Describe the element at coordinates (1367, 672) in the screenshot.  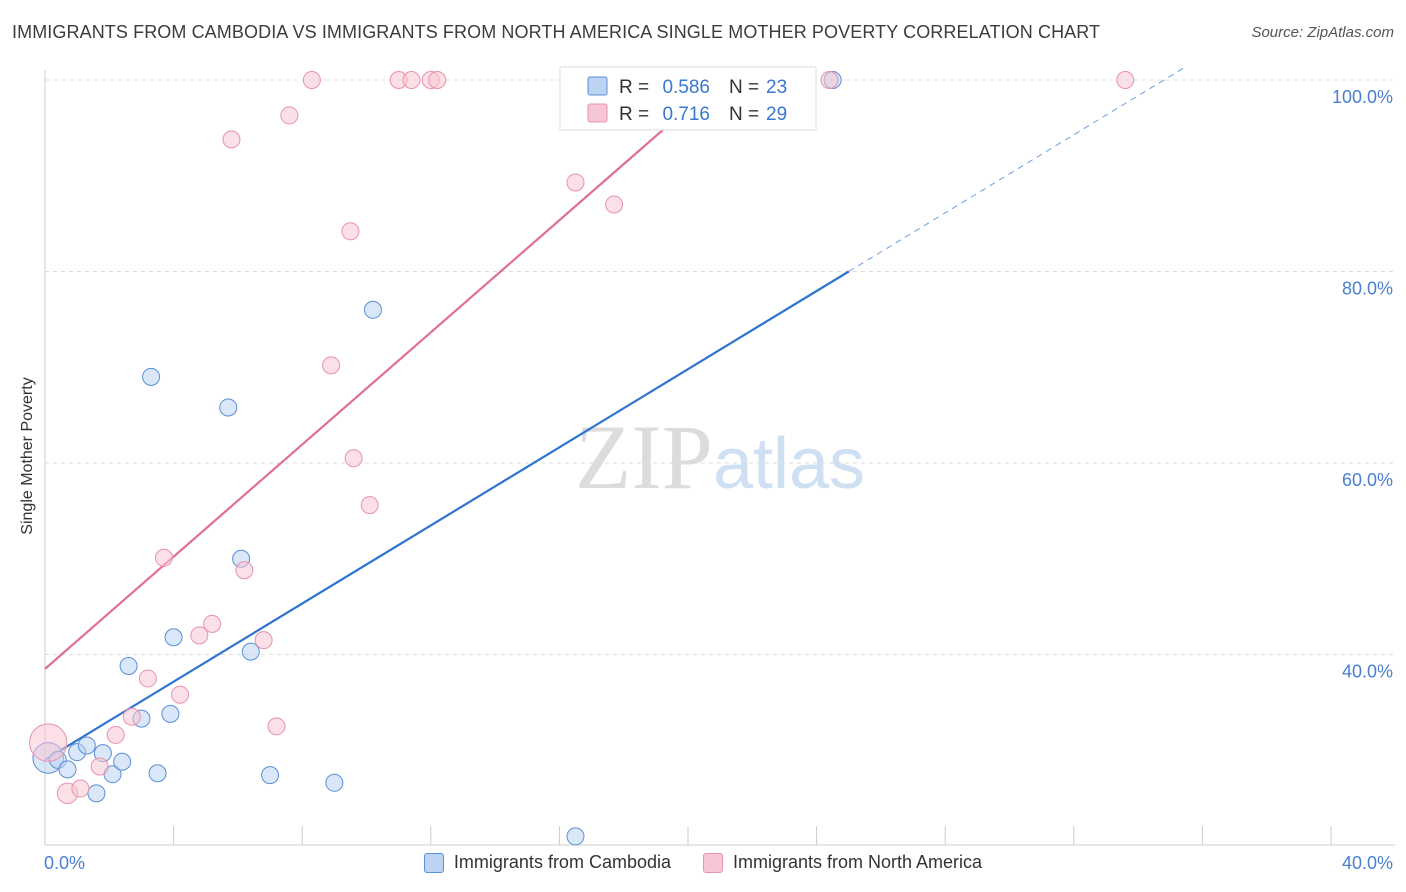
I see `y-tick-label-0: 40.0%` at that location.